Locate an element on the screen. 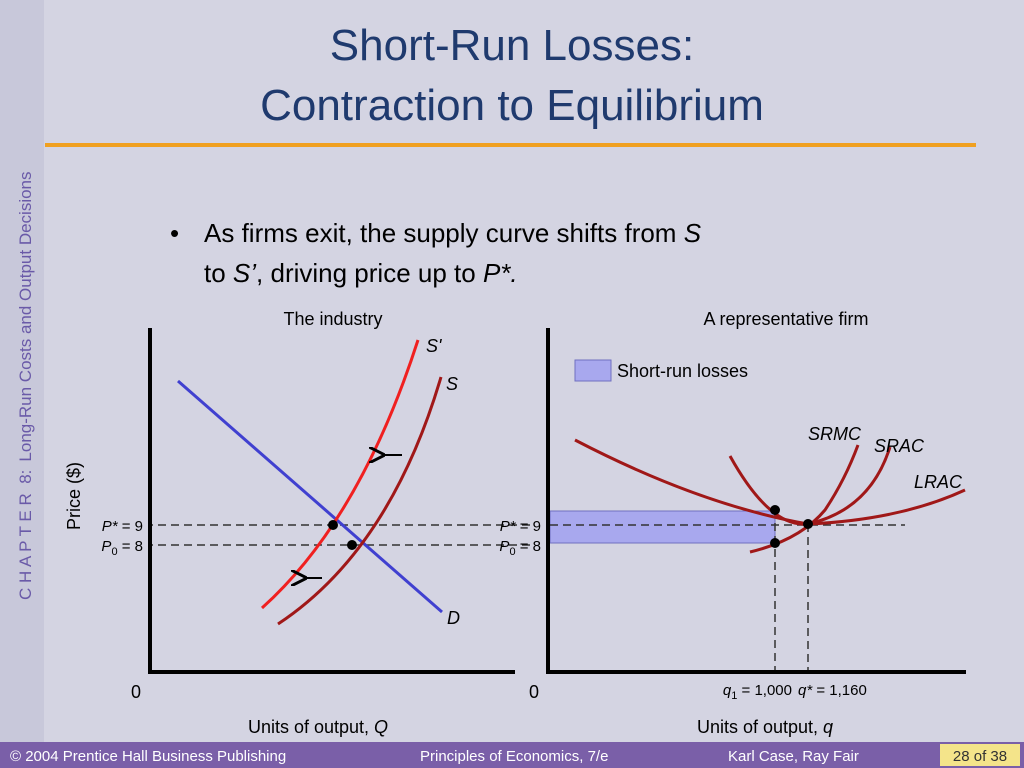 Image resolution: width=1024 pixels, height=768 pixels. bullet: to S’, driving price up to P*. is located at coordinates (361, 273).